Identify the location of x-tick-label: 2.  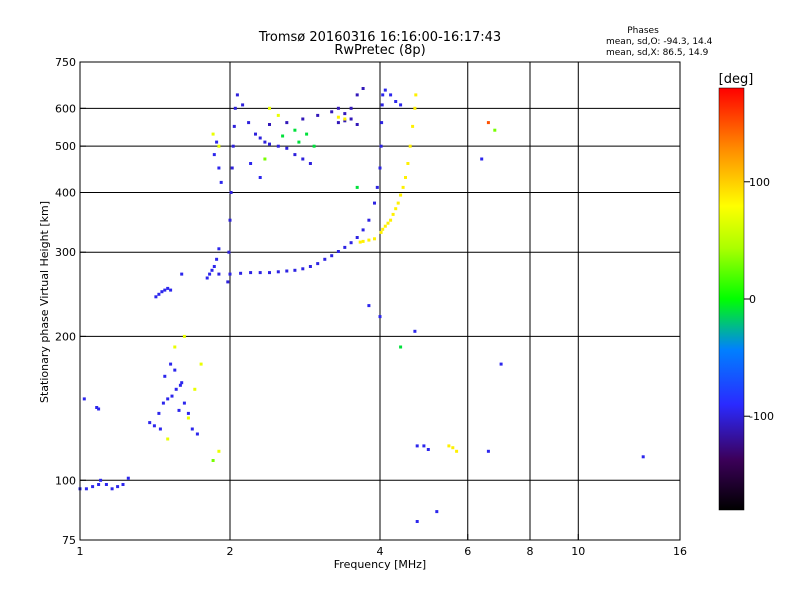
(230, 551).